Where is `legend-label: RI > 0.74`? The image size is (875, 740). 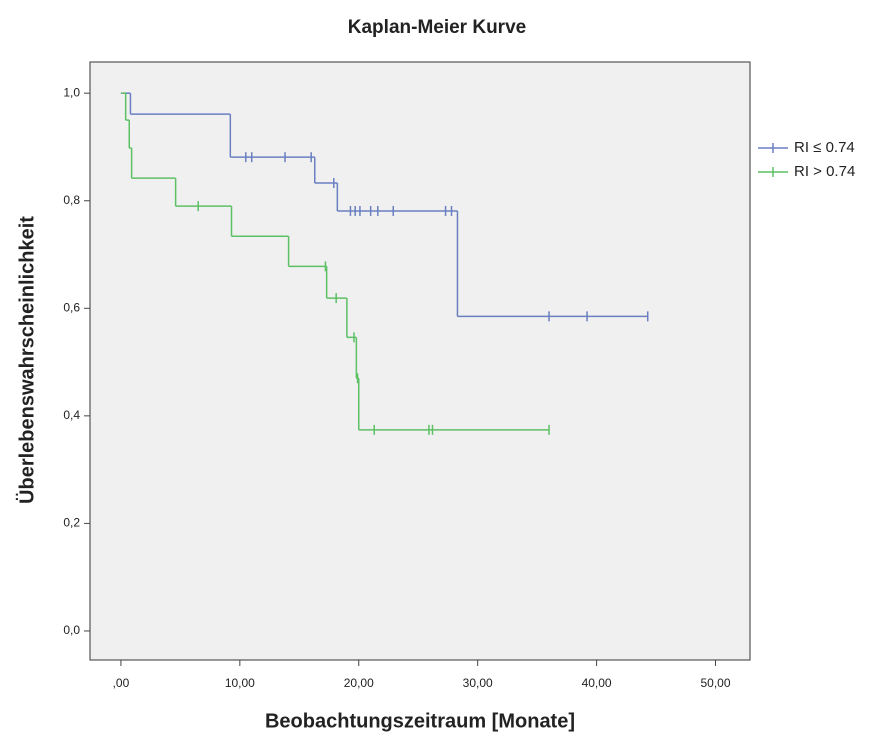 legend-label: RI > 0.74 is located at coordinates (824, 171).